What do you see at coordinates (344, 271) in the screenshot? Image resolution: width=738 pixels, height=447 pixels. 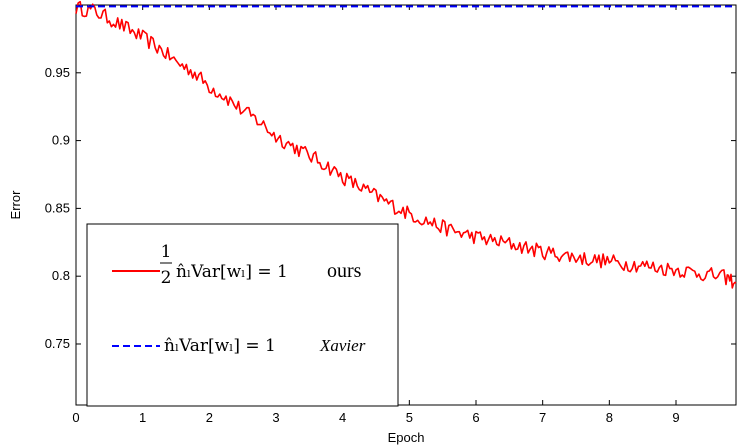 I see `legend-tag-ours: ours` at bounding box center [344, 271].